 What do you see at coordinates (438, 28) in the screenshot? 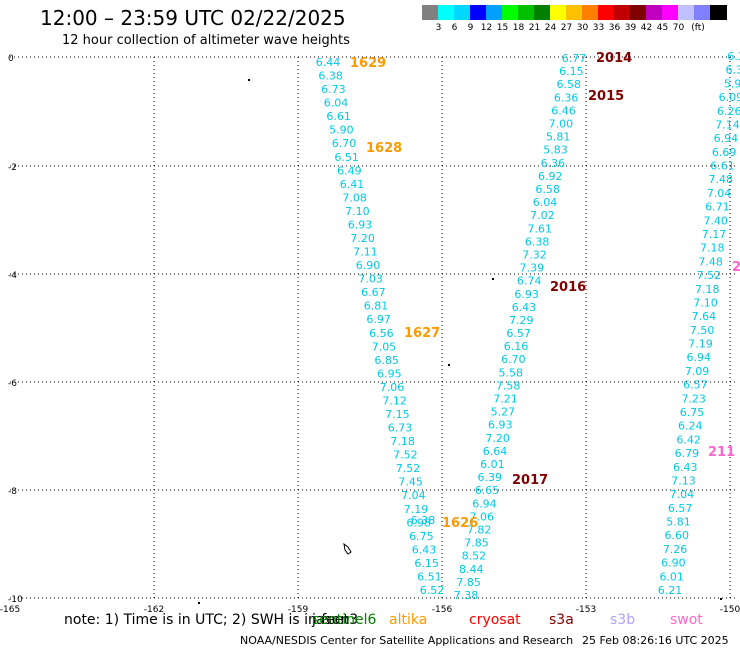
I see `legend-label: 3` at bounding box center [438, 28].